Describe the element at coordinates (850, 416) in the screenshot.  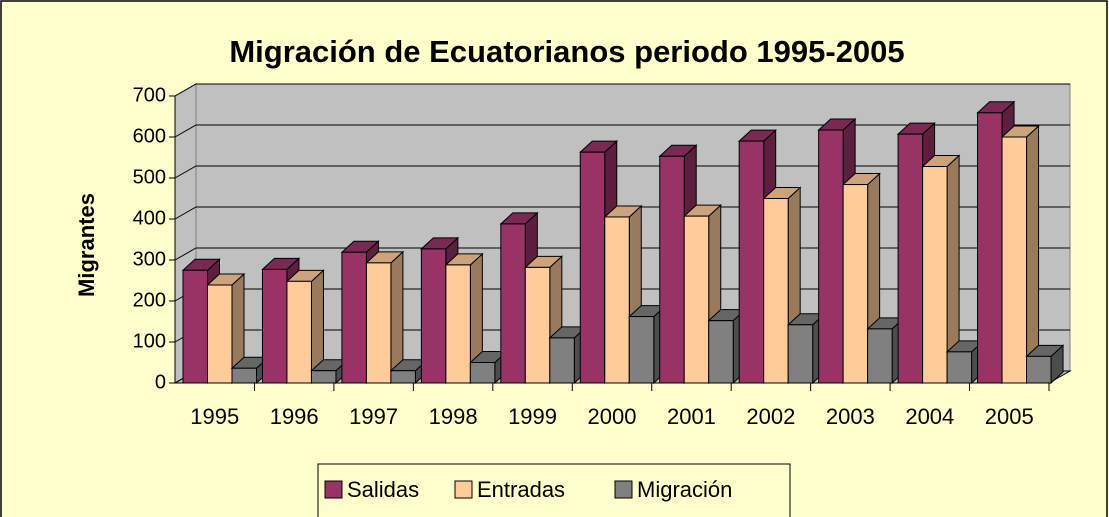
I see `x-tick-label: 2003` at that location.